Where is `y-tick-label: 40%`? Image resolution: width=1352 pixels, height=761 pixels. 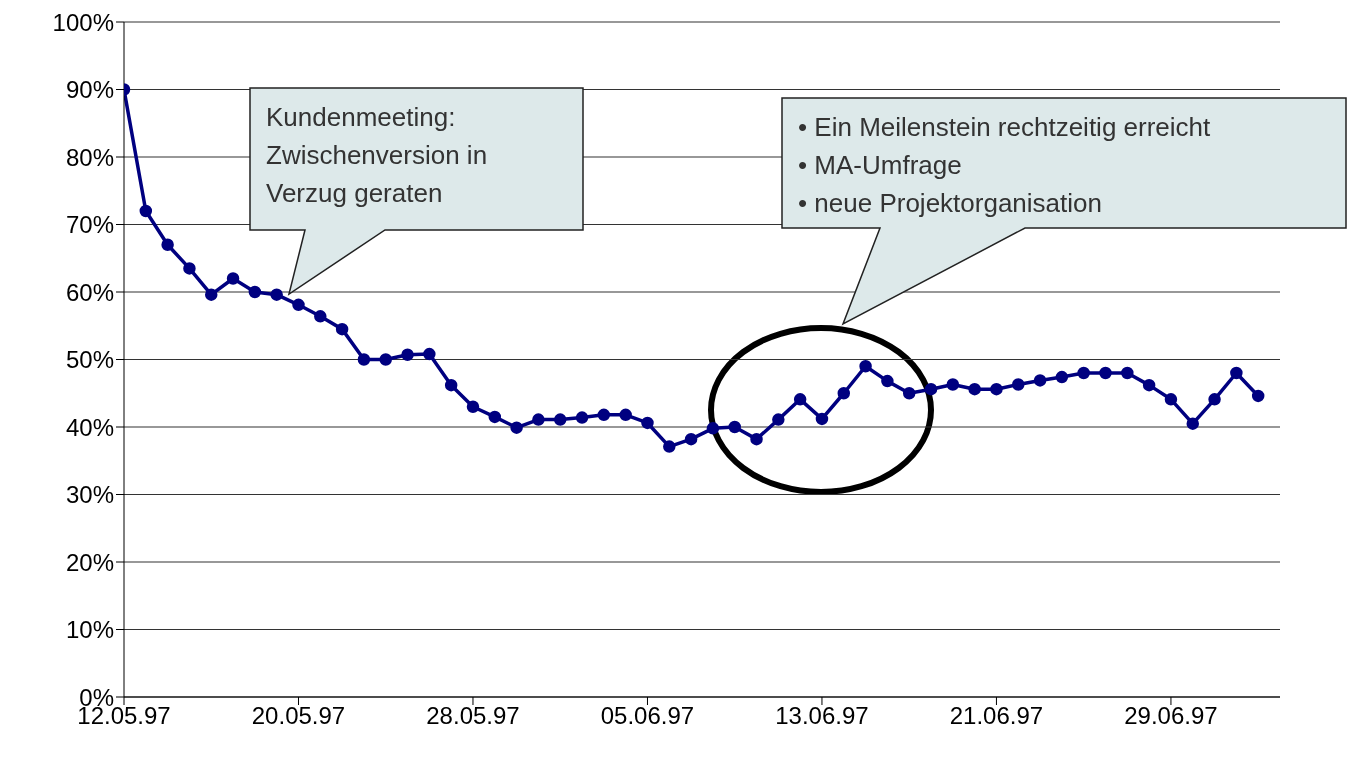 y-tick-label: 40% is located at coordinates (89, 427).